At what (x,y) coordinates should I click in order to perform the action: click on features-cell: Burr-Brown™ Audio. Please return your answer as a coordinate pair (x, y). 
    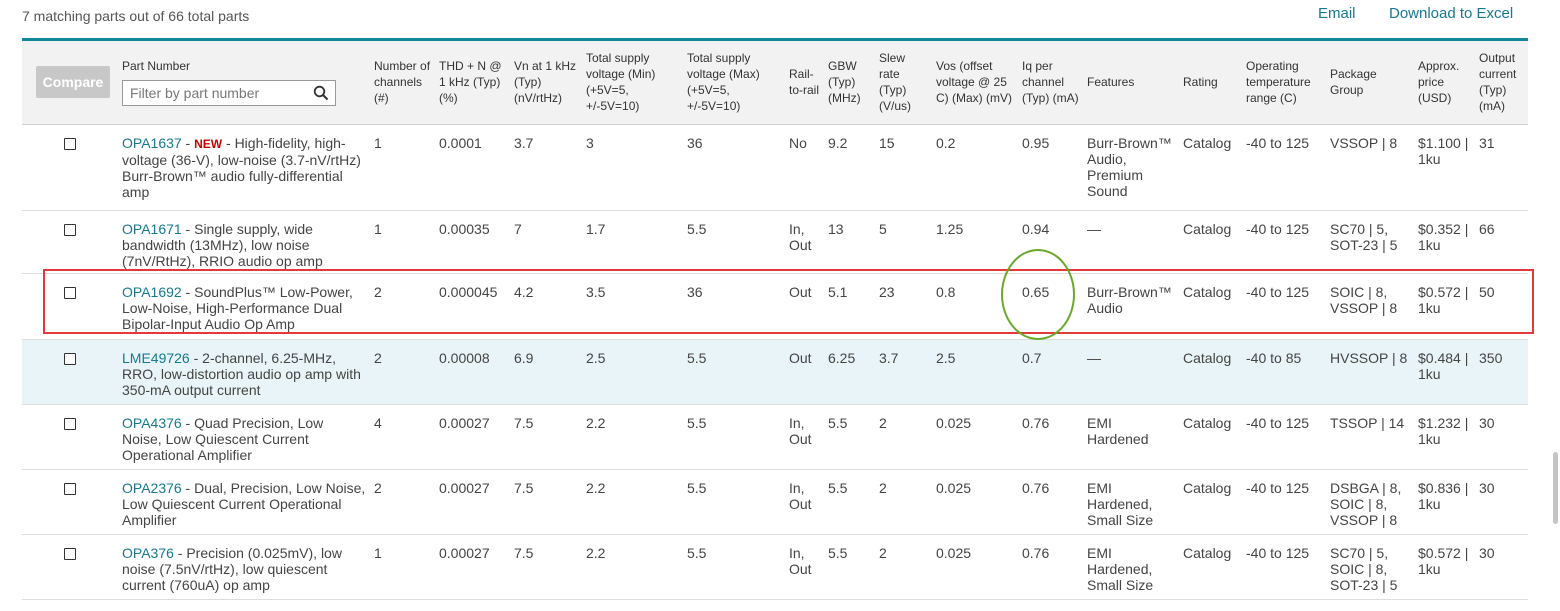
    Looking at the image, I should click on (1131, 306).